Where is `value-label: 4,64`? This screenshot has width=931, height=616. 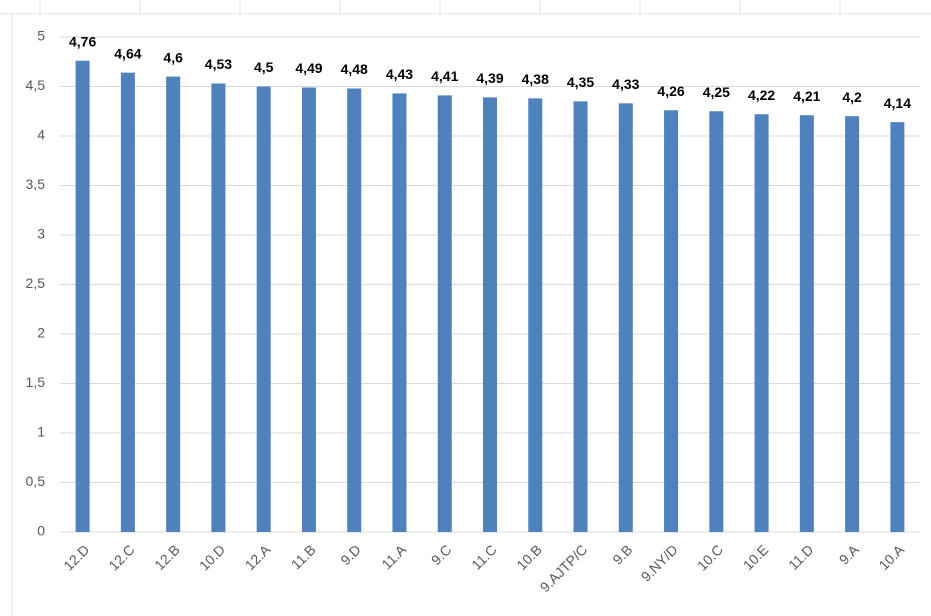 value-label: 4,64 is located at coordinates (127, 53).